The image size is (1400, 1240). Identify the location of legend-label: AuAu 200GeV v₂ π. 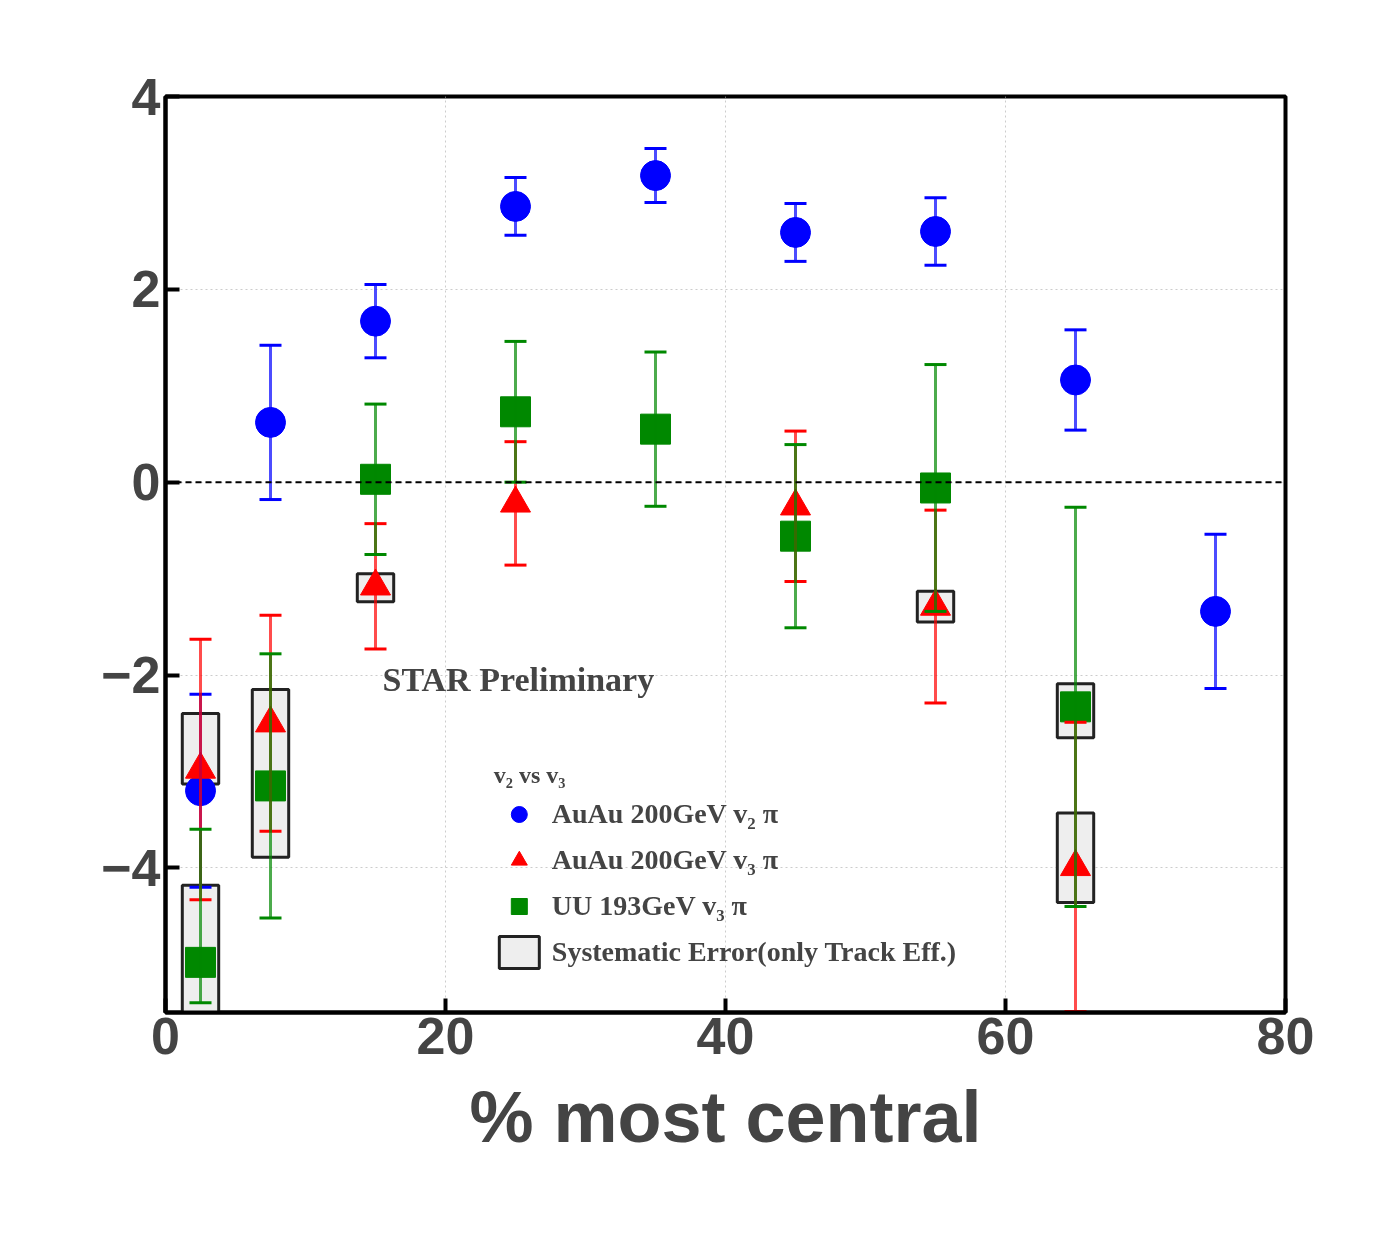
(665, 814).